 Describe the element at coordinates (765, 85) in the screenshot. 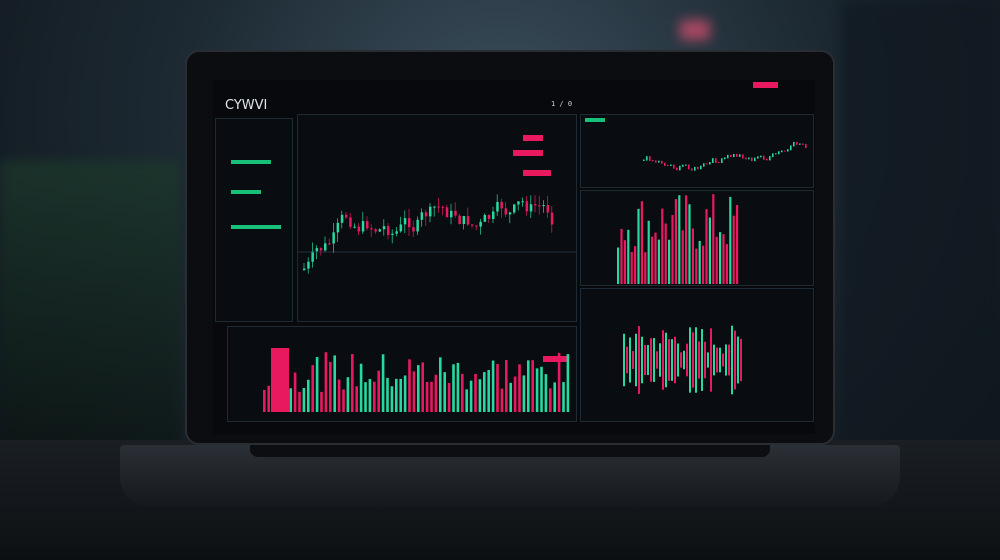

I see `top-action-button` at that location.